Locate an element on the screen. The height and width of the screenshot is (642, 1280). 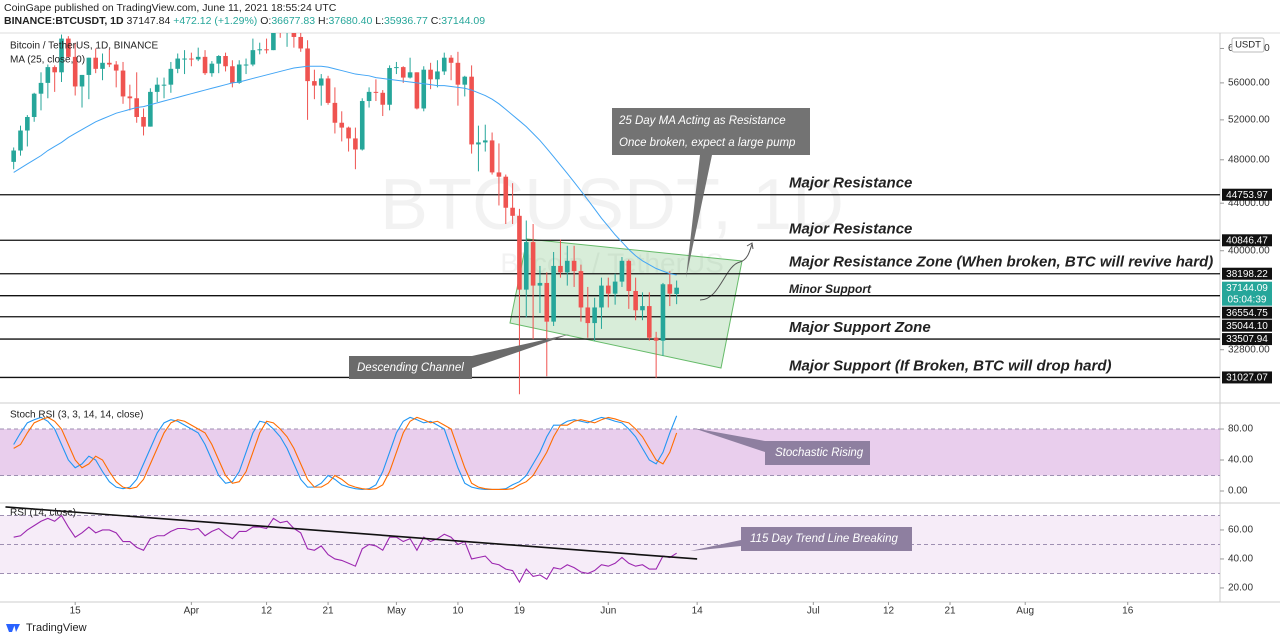
currency: USDT is located at coordinates (1248, 45).